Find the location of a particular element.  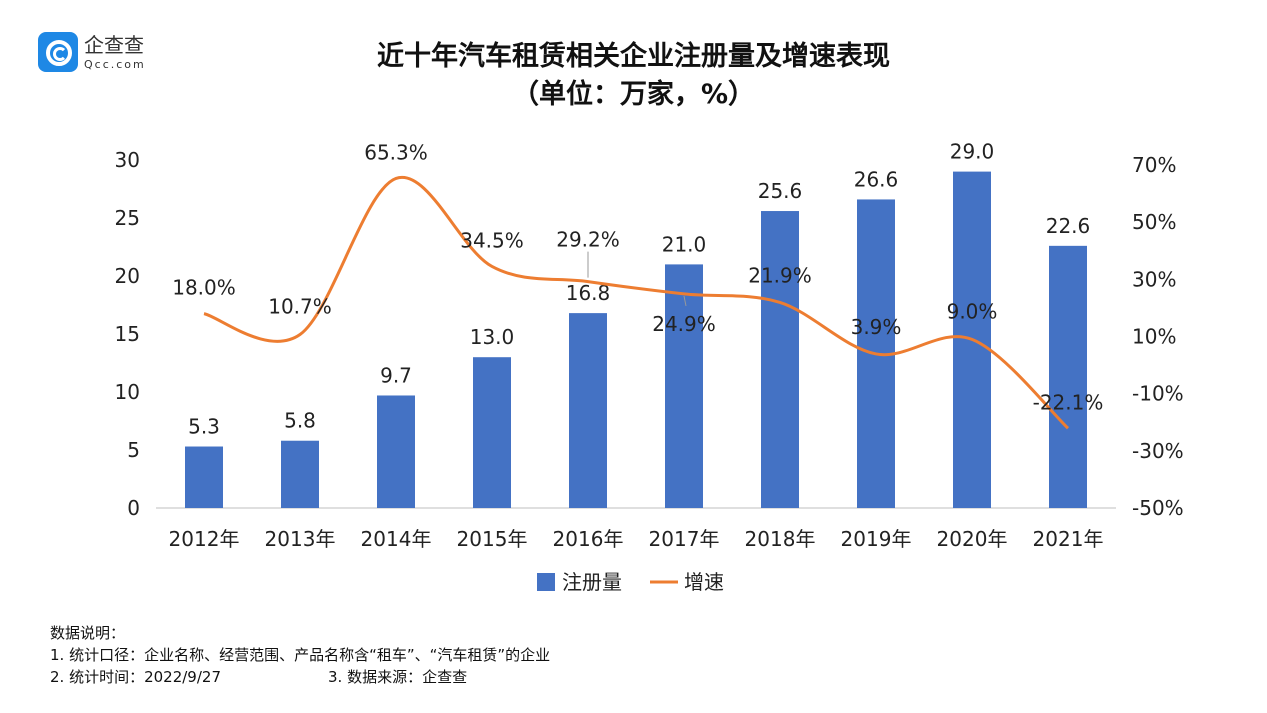

line-label: 9.0% is located at coordinates (972, 311).